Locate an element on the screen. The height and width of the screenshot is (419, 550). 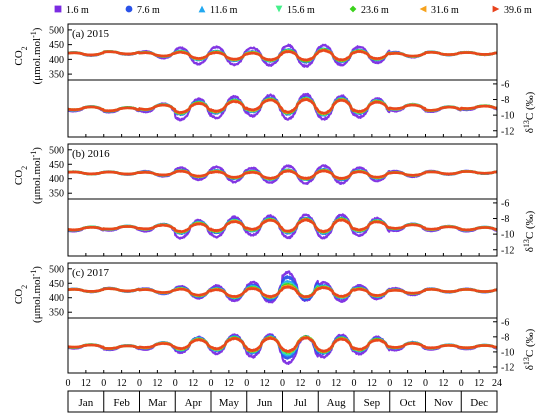
month-label: Feb is located at coordinates (121, 403).